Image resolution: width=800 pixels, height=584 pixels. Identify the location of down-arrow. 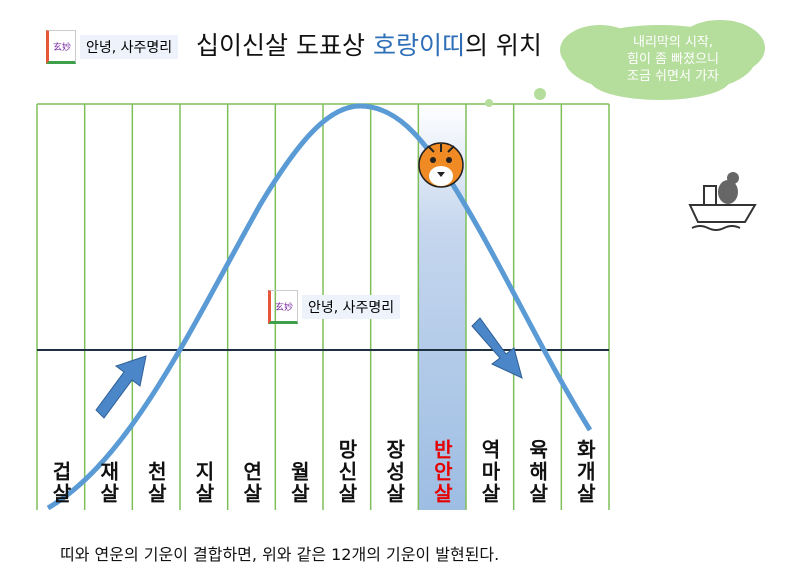
(497, 348).